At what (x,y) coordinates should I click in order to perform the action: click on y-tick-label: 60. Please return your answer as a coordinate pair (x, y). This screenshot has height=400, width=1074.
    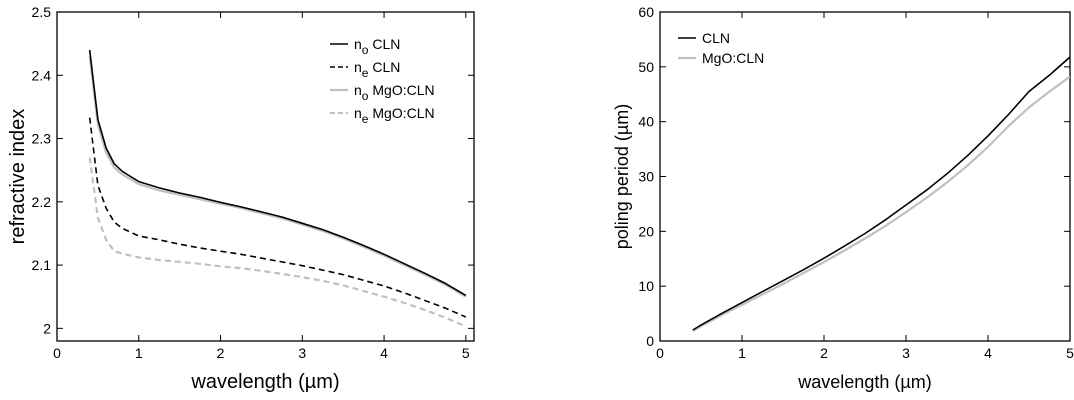
    Looking at the image, I should click on (646, 12).